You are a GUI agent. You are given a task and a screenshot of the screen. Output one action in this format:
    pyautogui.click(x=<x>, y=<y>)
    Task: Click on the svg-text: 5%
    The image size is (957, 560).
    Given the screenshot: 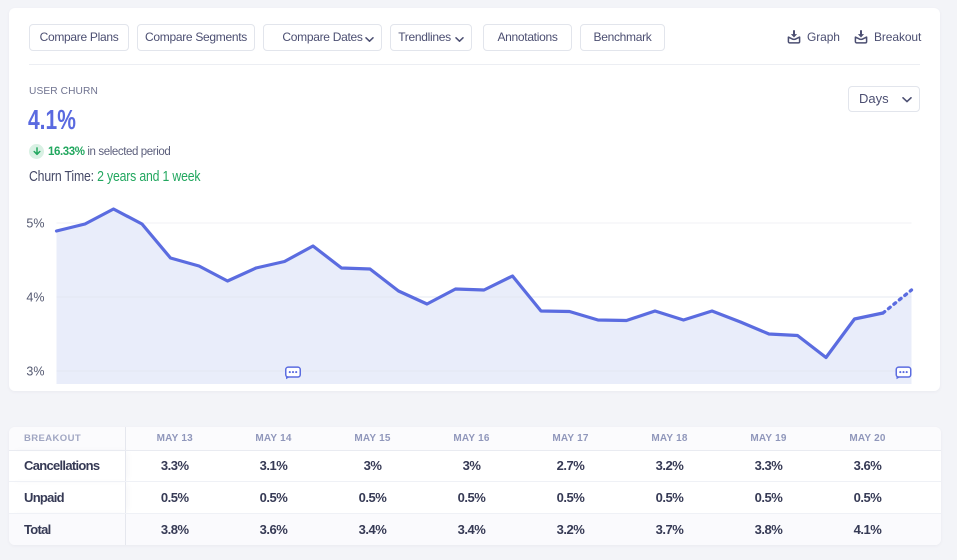 What is the action you would take?
    pyautogui.click(x=35, y=224)
    